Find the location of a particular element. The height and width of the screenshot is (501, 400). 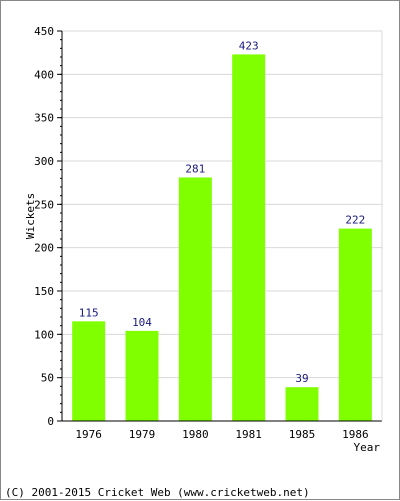

y-tick-label: 300 is located at coordinates (44, 161).